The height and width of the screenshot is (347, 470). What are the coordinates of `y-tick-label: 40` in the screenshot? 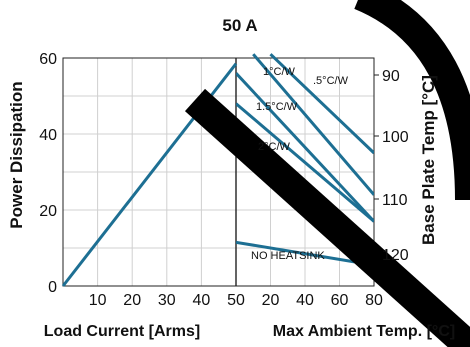 It's located at (48, 135).